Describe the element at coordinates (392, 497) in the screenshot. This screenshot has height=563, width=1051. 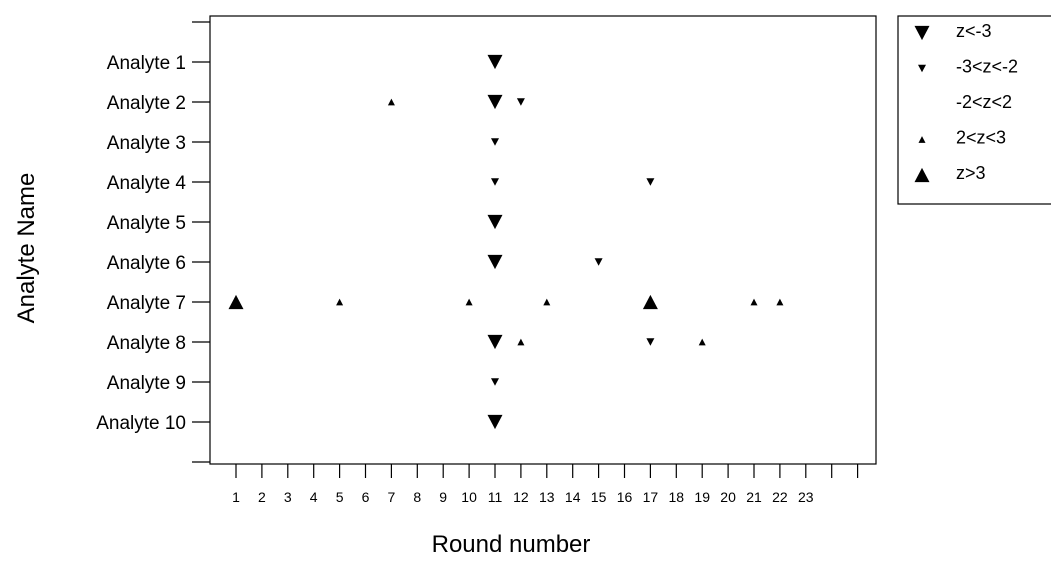
I see `x-tick-label: 7` at that location.